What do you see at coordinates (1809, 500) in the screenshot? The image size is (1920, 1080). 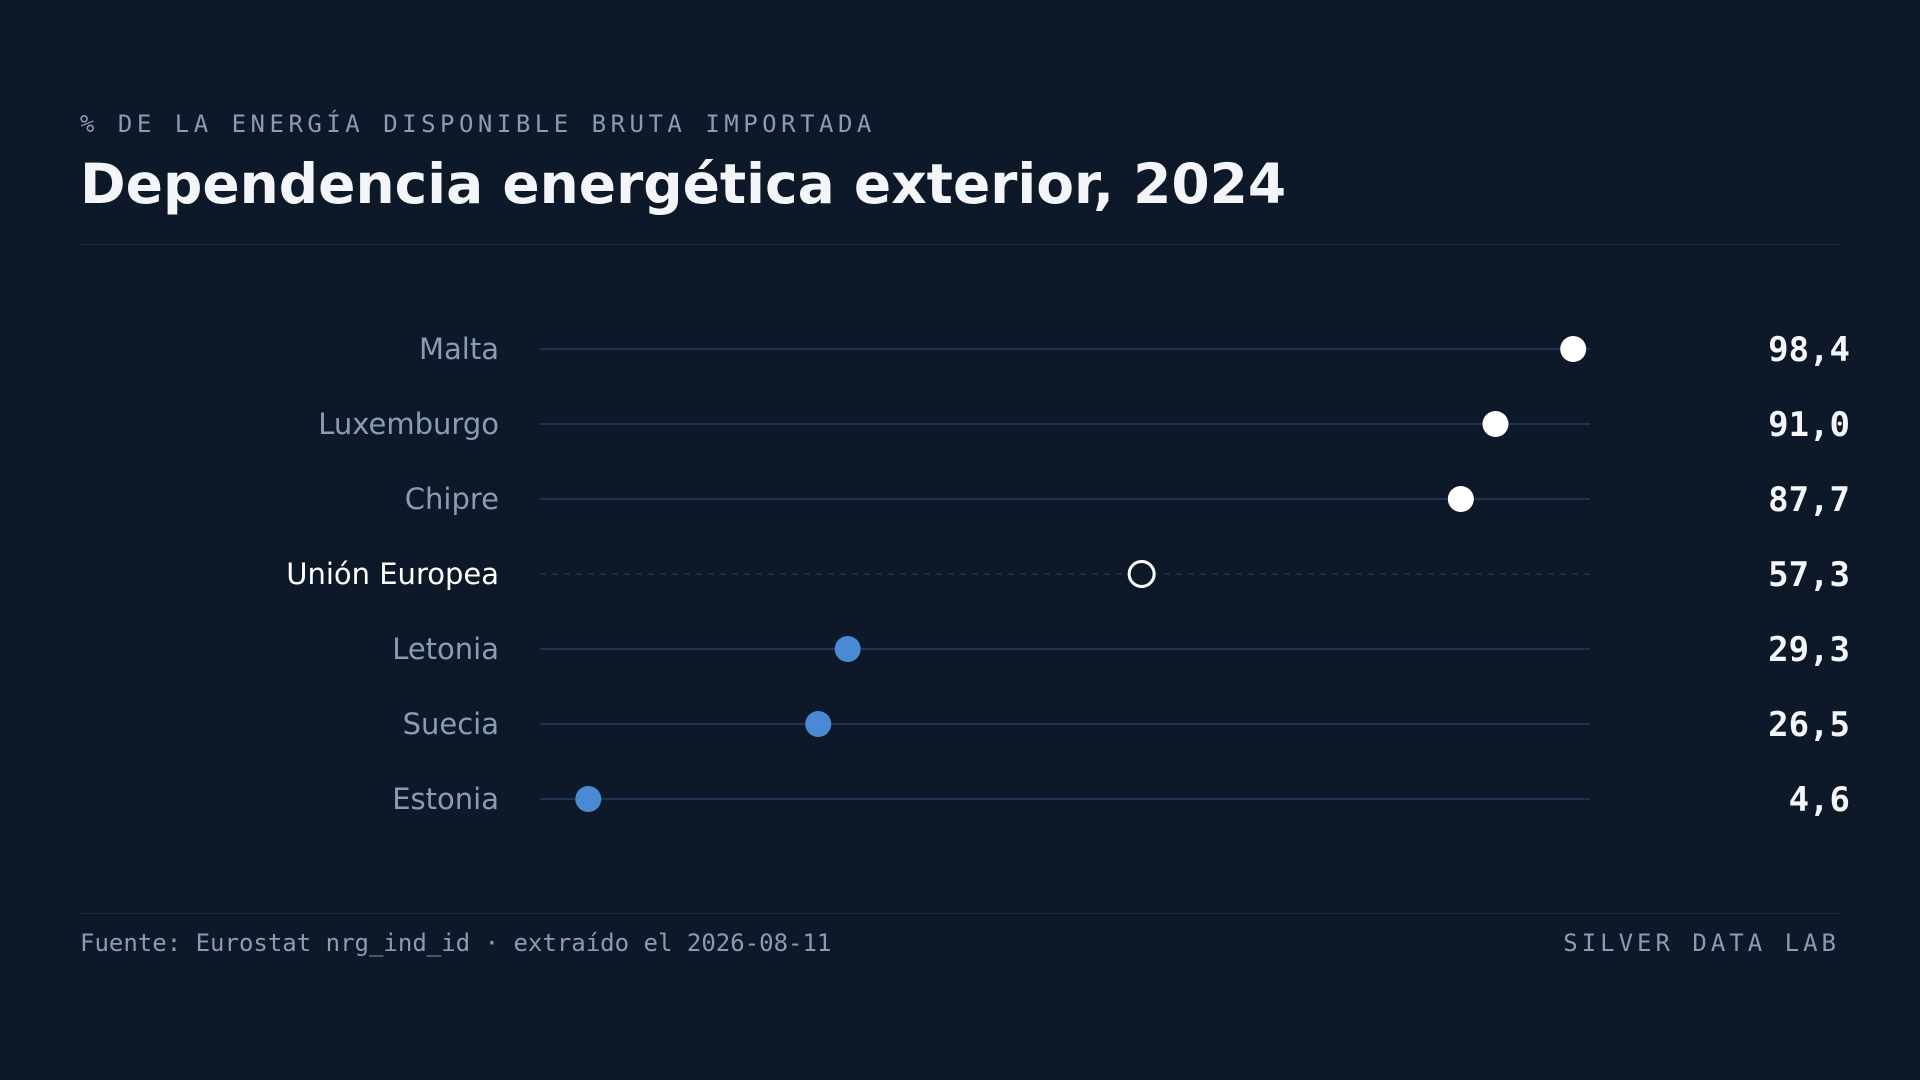 I see `value-label-chipre: 87,7` at bounding box center [1809, 500].